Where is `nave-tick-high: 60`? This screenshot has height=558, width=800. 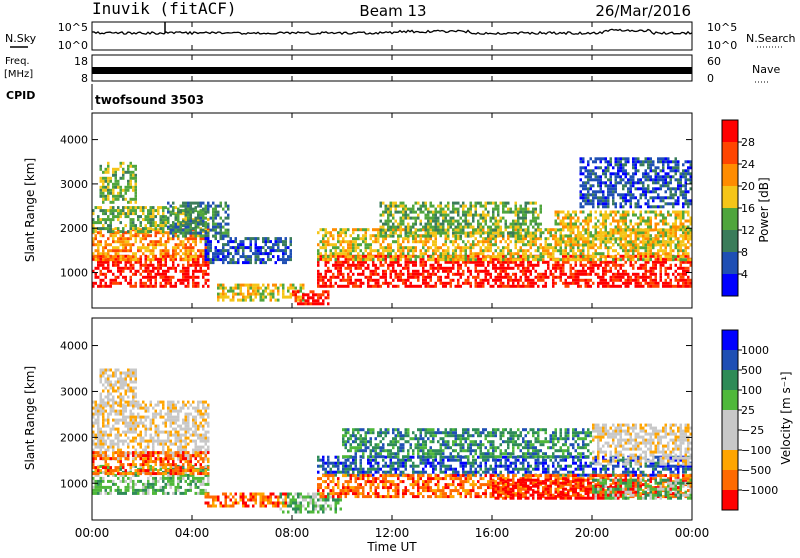 nave-tick-high: 60 is located at coordinates (714, 61).